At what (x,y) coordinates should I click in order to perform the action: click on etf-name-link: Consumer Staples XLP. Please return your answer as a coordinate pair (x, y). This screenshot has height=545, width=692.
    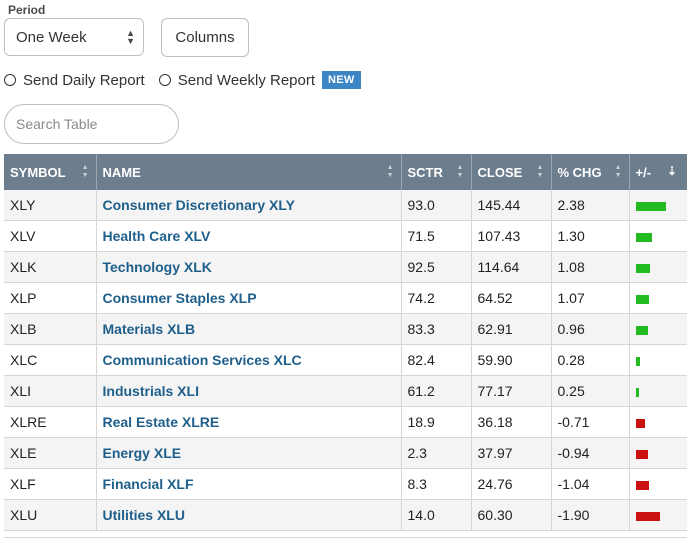
    Looking at the image, I should click on (179, 298).